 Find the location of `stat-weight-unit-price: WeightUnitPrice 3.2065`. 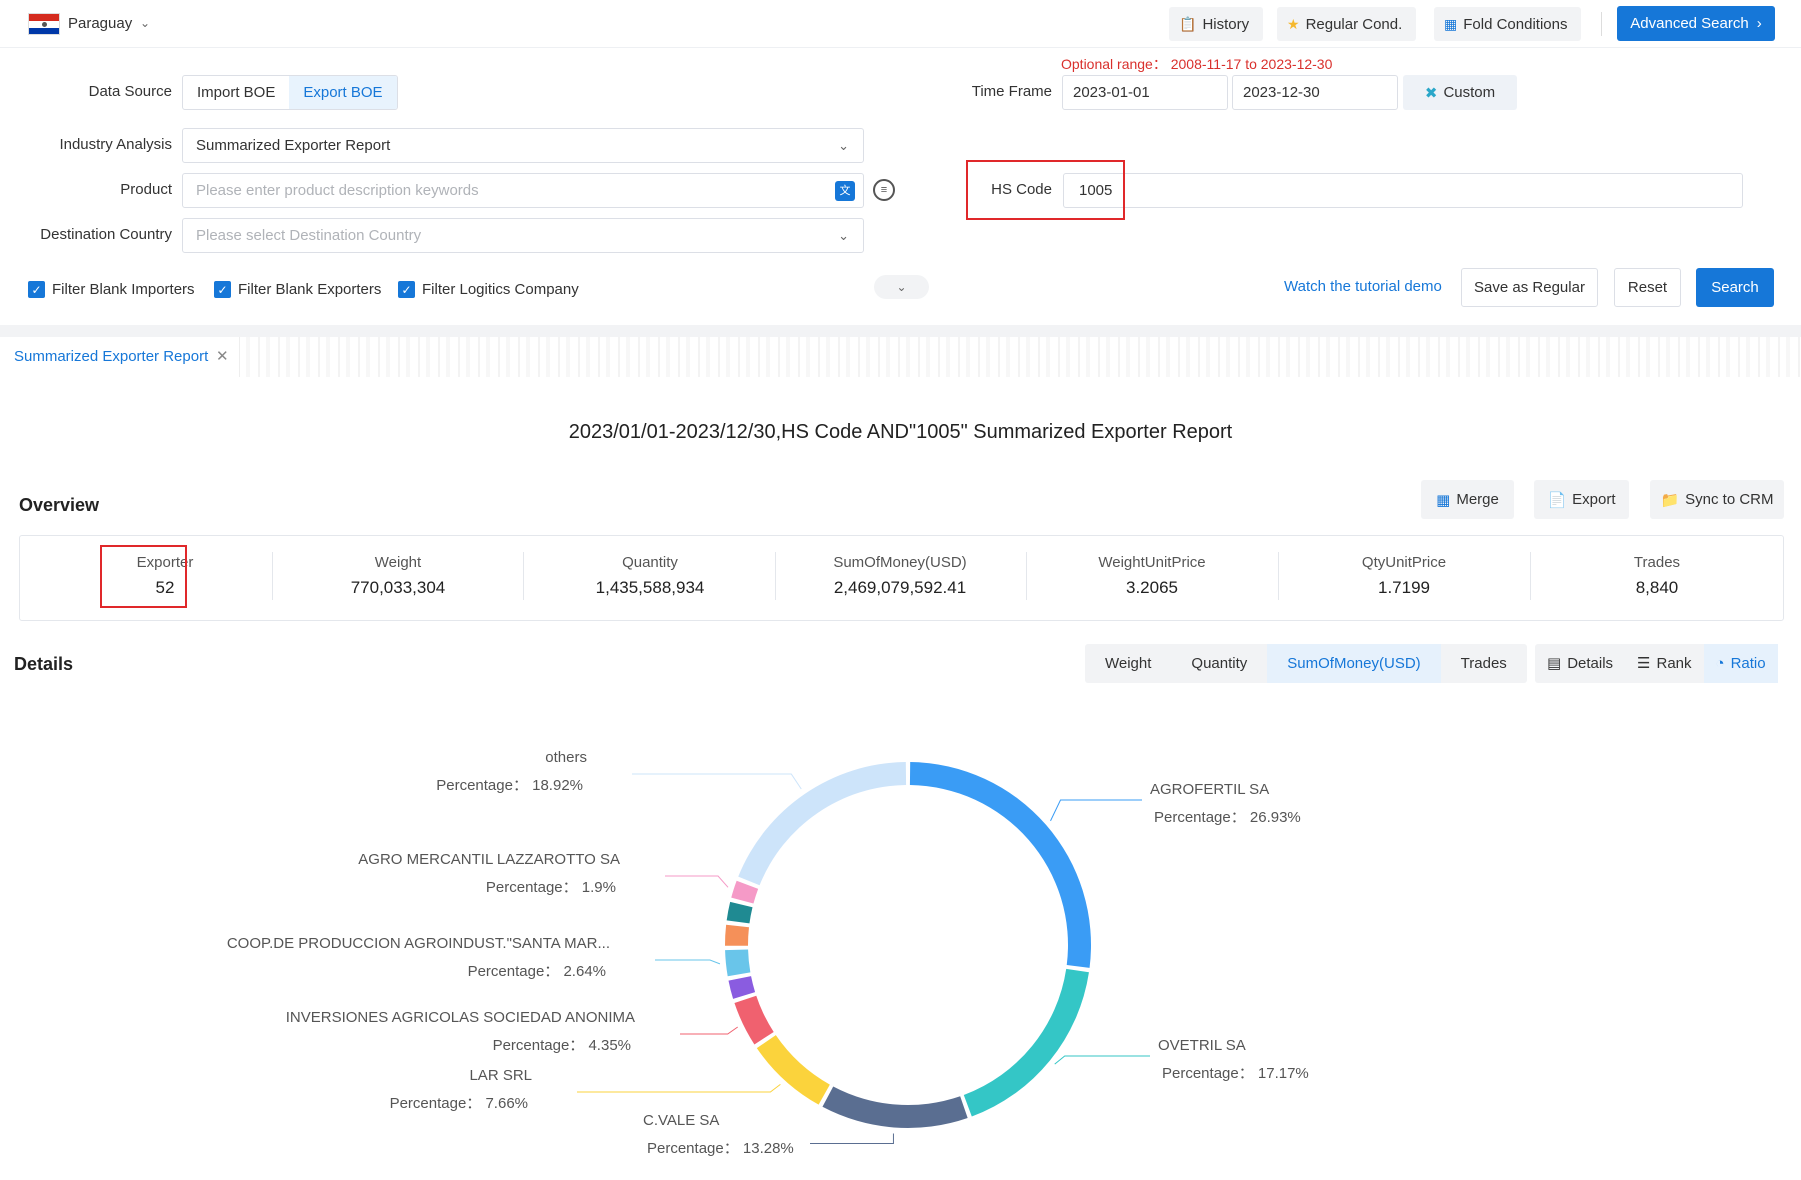

stat-weight-unit-price: WeightUnitPrice 3.2065 is located at coordinates (1152, 575).